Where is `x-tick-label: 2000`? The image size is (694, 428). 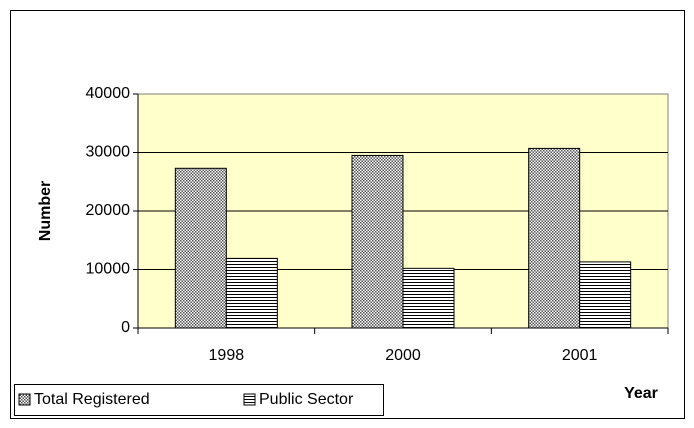
x-tick-label: 2000 is located at coordinates (403, 355).